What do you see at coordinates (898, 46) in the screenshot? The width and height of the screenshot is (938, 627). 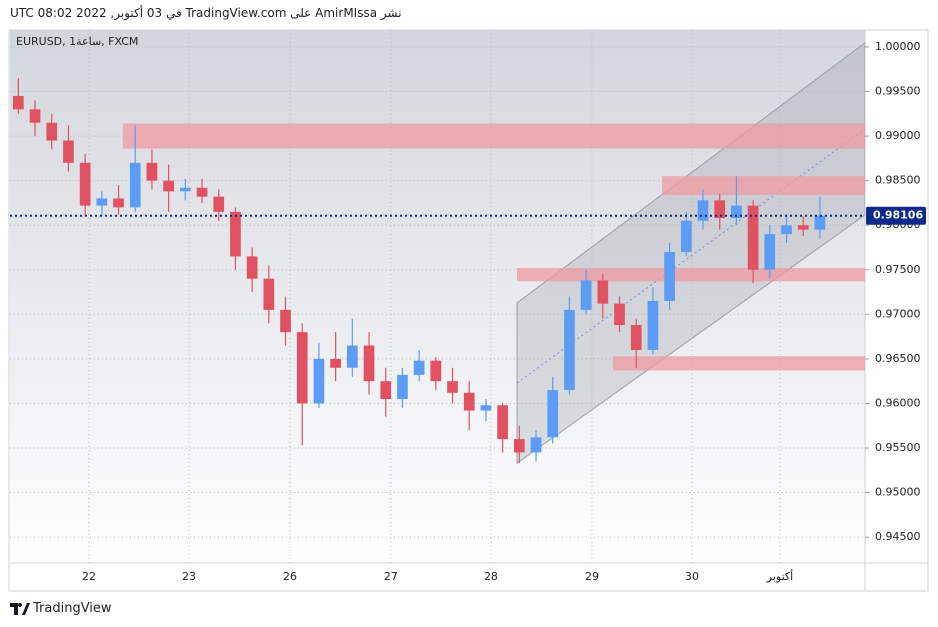 I see `y-tick-label: 1.00000` at bounding box center [898, 46].